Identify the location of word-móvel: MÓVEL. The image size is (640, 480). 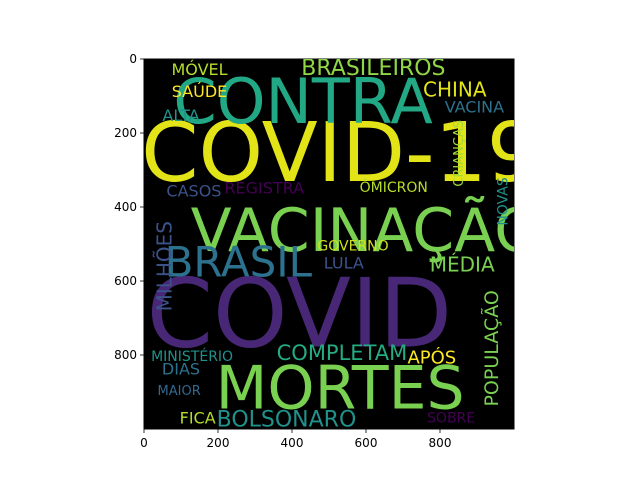
(199, 69).